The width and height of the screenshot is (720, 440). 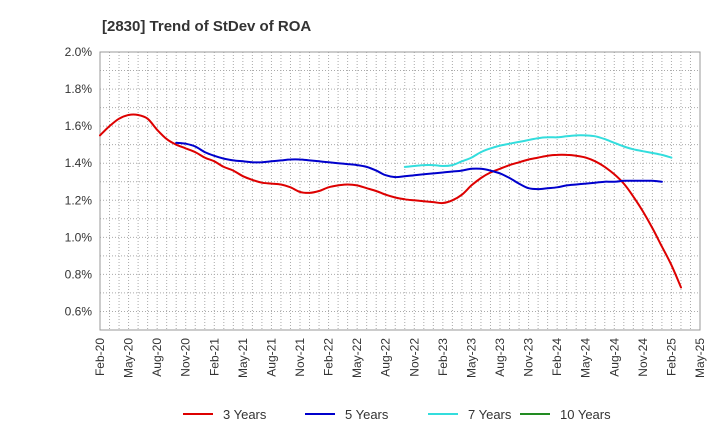 I want to click on y-tick-label: 1.0%, so click(x=79, y=237).